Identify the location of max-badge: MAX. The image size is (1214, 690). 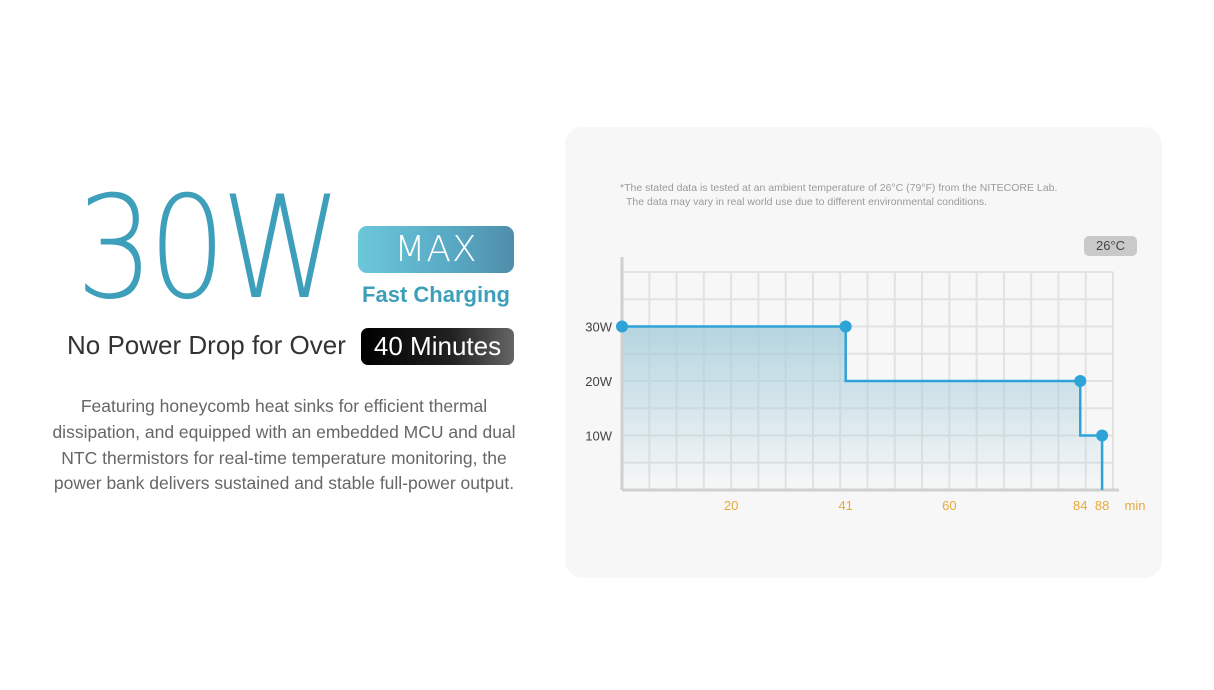
(436, 249).